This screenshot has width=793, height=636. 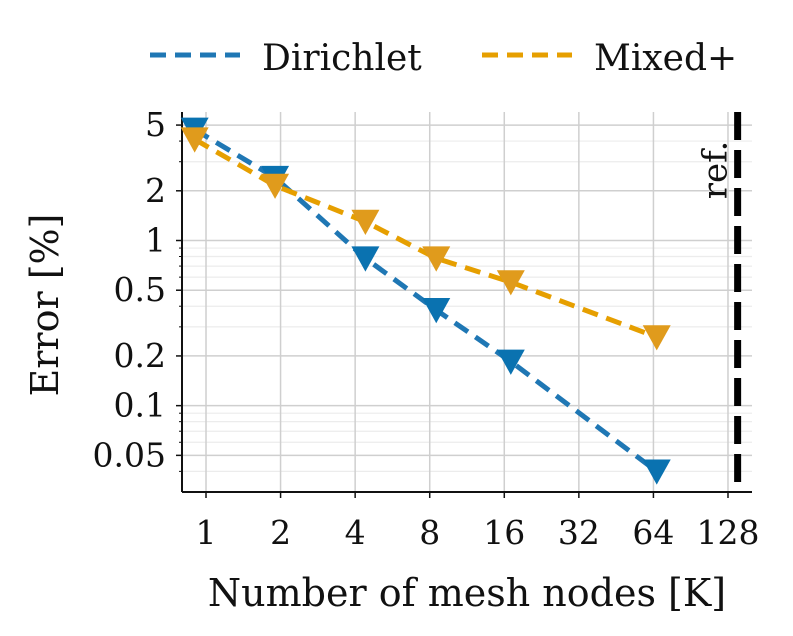 What do you see at coordinates (280, 532) in the screenshot?
I see `x-tick-label: 2` at bounding box center [280, 532].